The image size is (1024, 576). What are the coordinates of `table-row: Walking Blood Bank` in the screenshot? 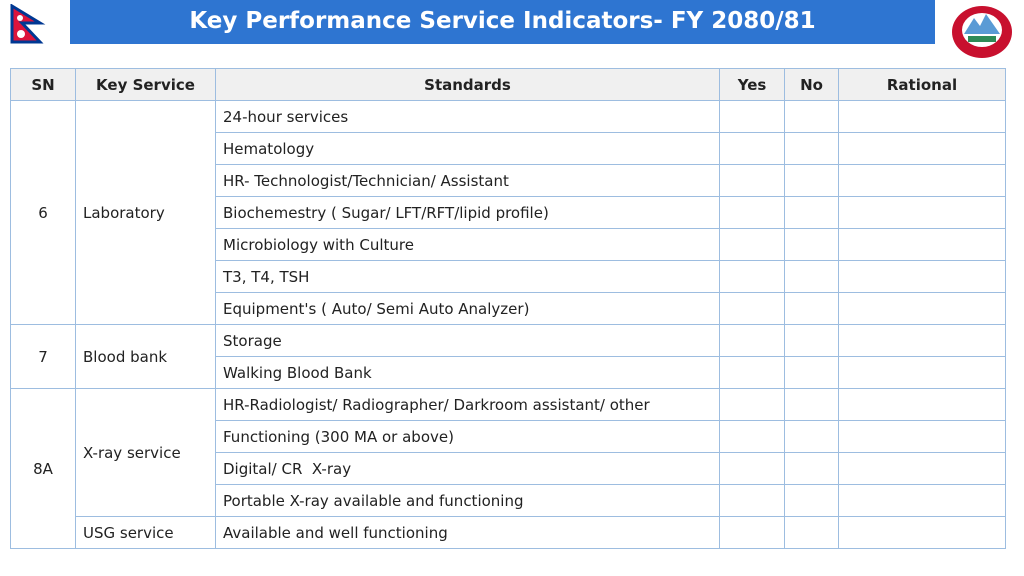 It's located at (508, 372).